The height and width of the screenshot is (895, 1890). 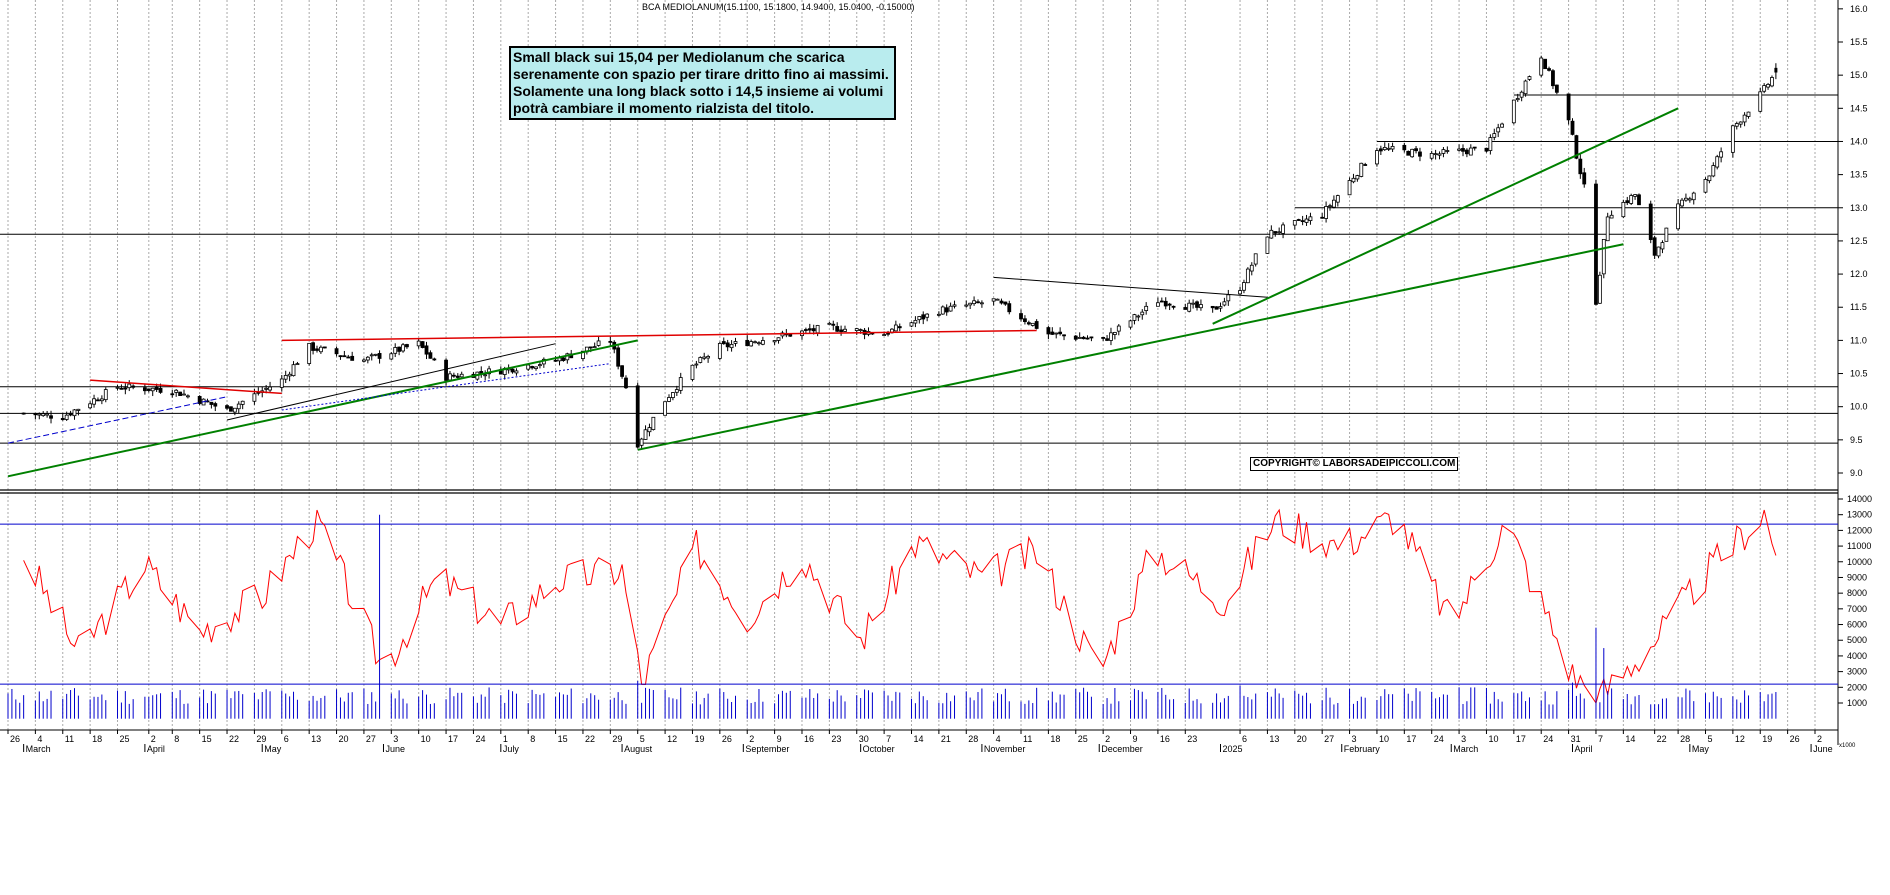 What do you see at coordinates (1847, 746) in the screenshot?
I see `volume-unit-label: x1000` at bounding box center [1847, 746].